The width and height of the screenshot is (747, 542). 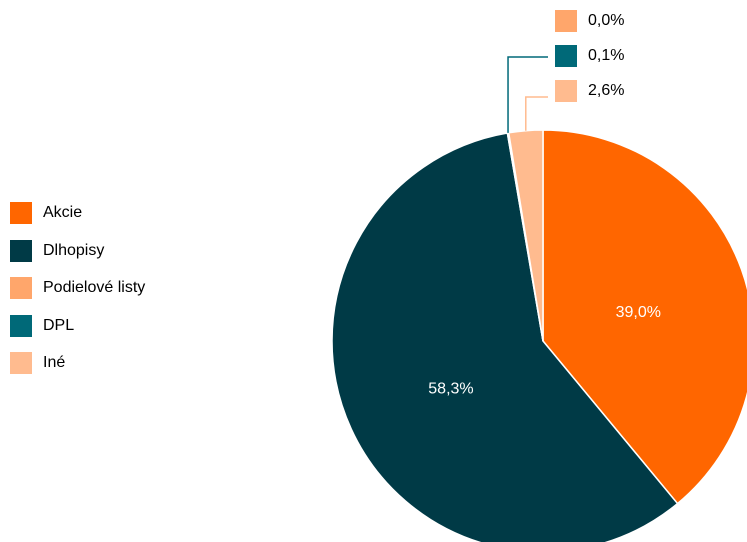 I want to click on legend-item-dpl: DPL, so click(x=77, y=325).